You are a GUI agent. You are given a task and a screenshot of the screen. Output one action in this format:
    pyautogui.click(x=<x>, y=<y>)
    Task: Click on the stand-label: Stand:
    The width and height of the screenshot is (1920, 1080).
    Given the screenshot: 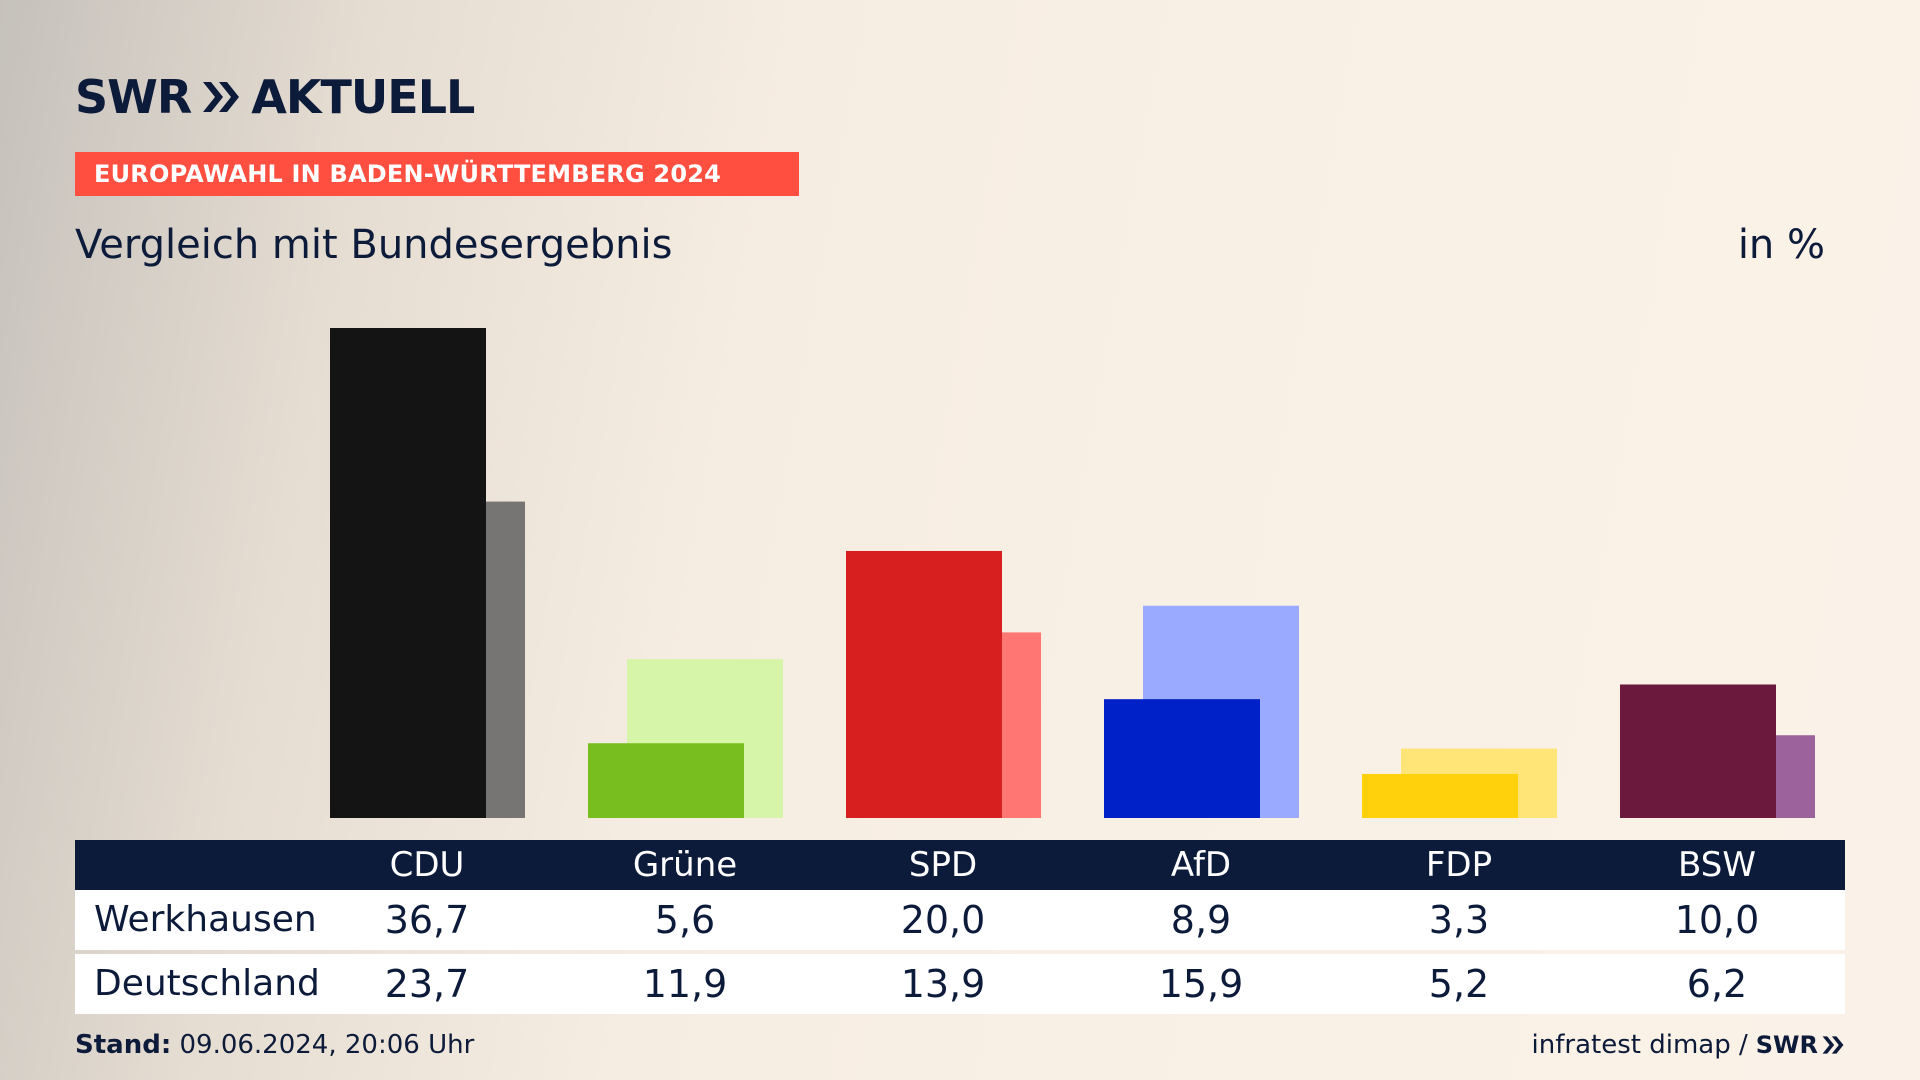 What is the action you would take?
    pyautogui.click(x=123, y=1045)
    